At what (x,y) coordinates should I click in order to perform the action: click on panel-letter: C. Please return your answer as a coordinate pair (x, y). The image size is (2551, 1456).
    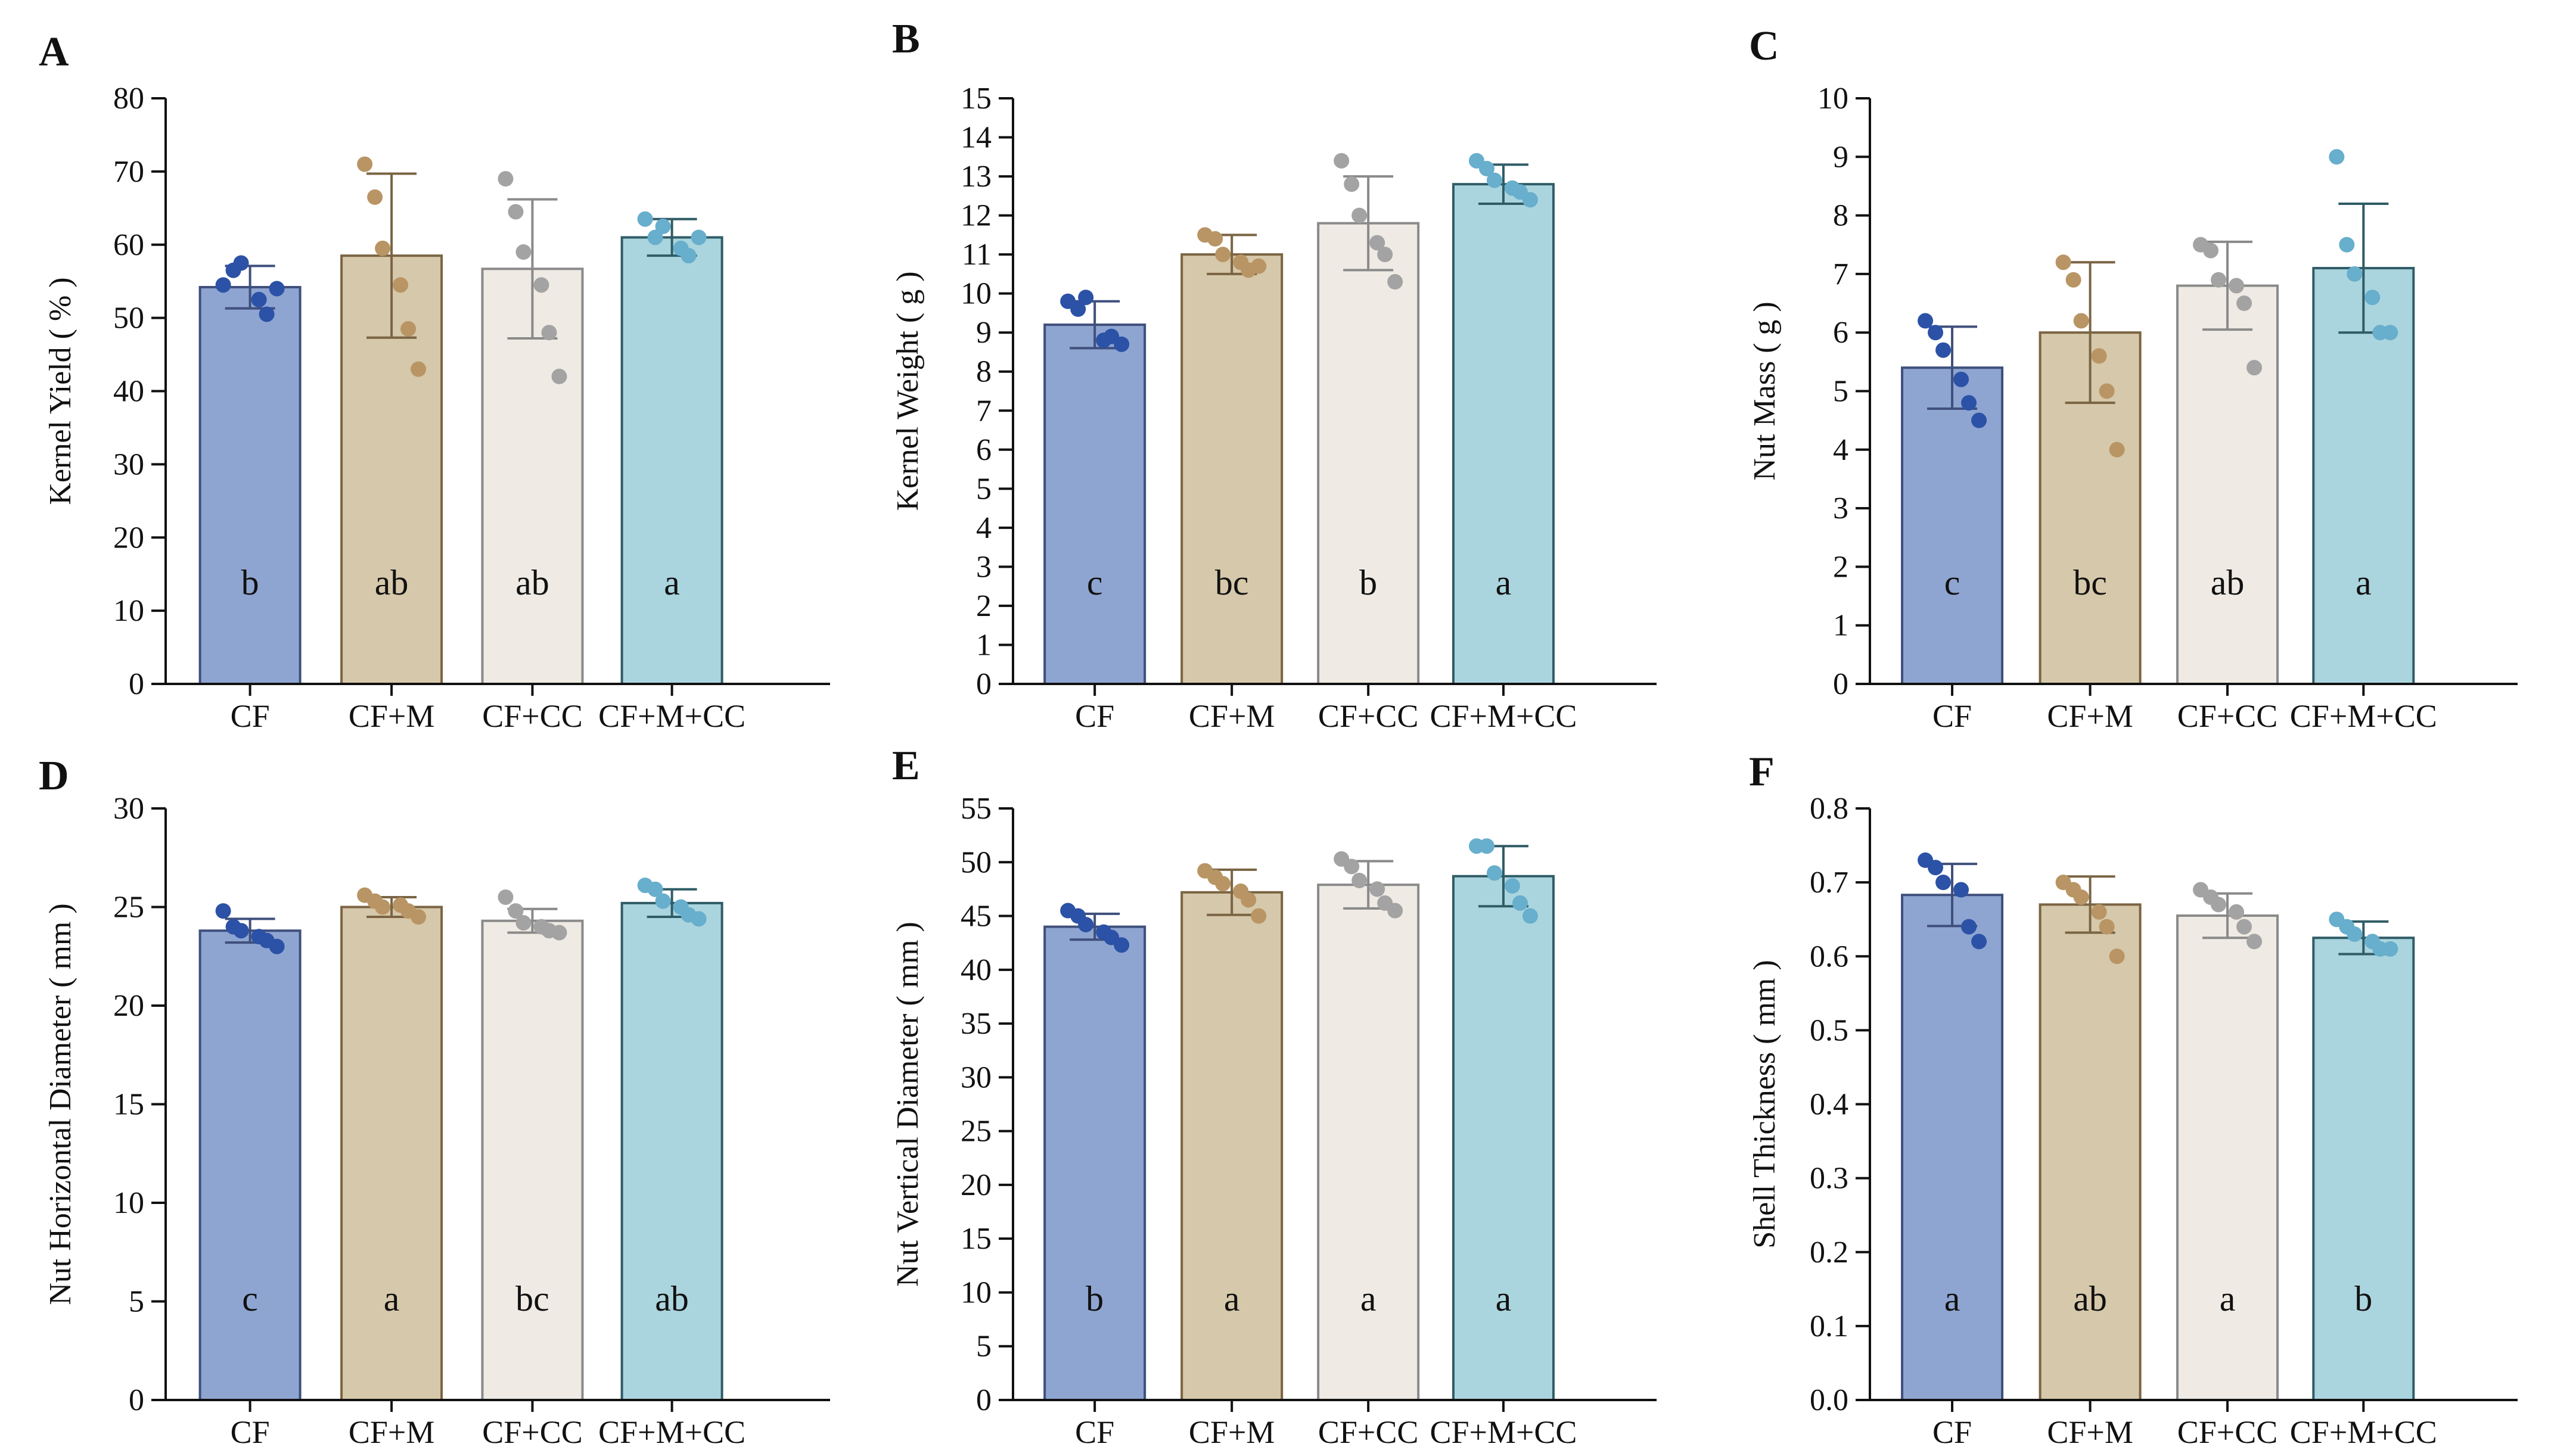
    Looking at the image, I should click on (1764, 46).